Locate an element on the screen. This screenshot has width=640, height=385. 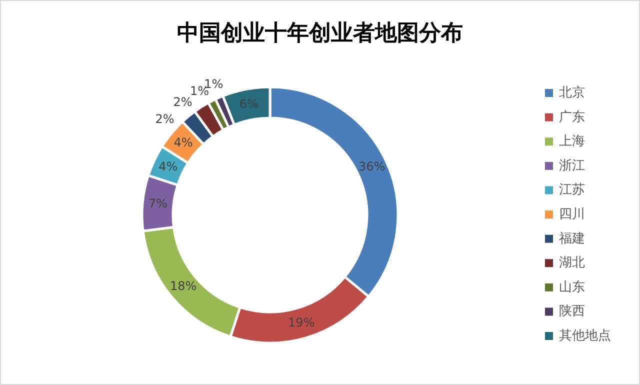
chart-title: 中国创业十年创业者地图分布 is located at coordinates (320, 33).